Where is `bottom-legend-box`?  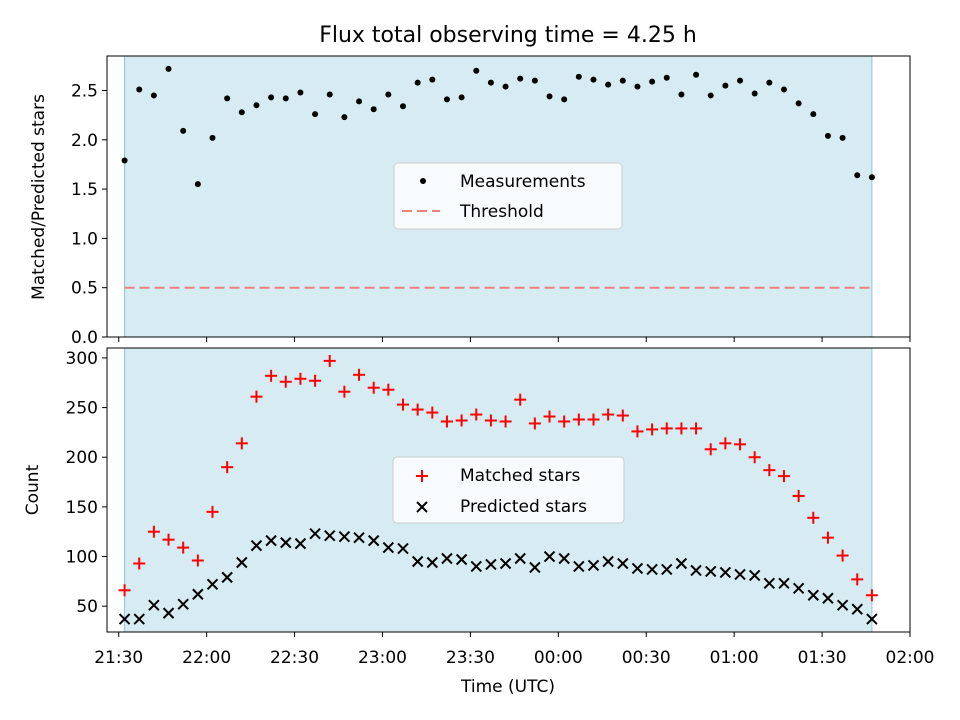
bottom-legend-box is located at coordinates (508, 490).